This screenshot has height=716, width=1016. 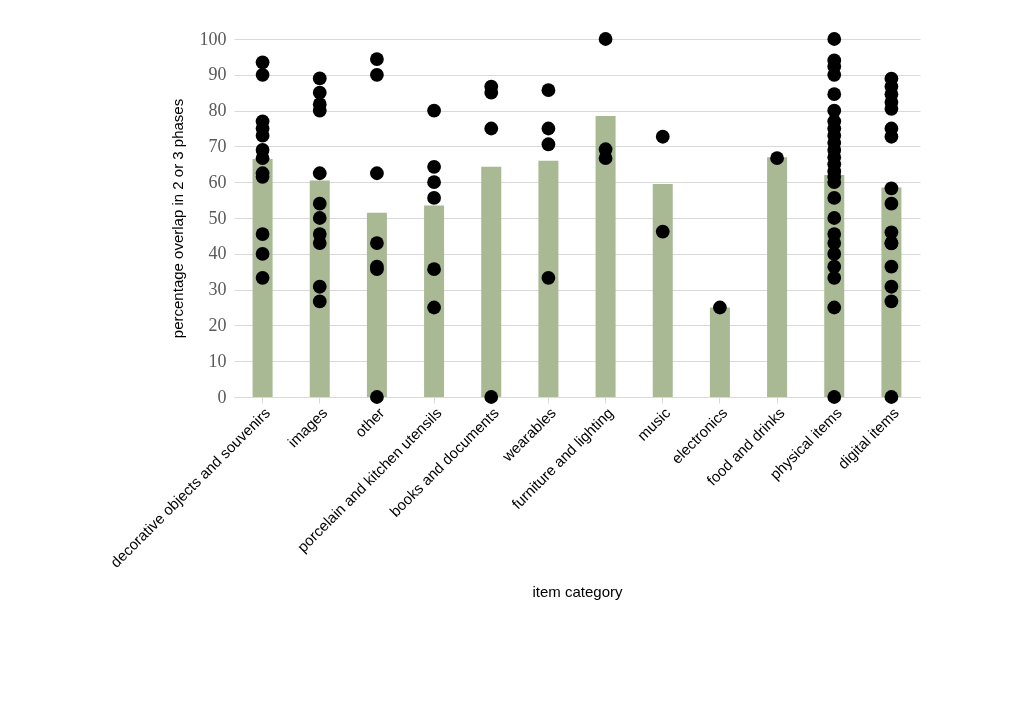 I want to click on y-tick-label: 60, so click(x=217, y=181).